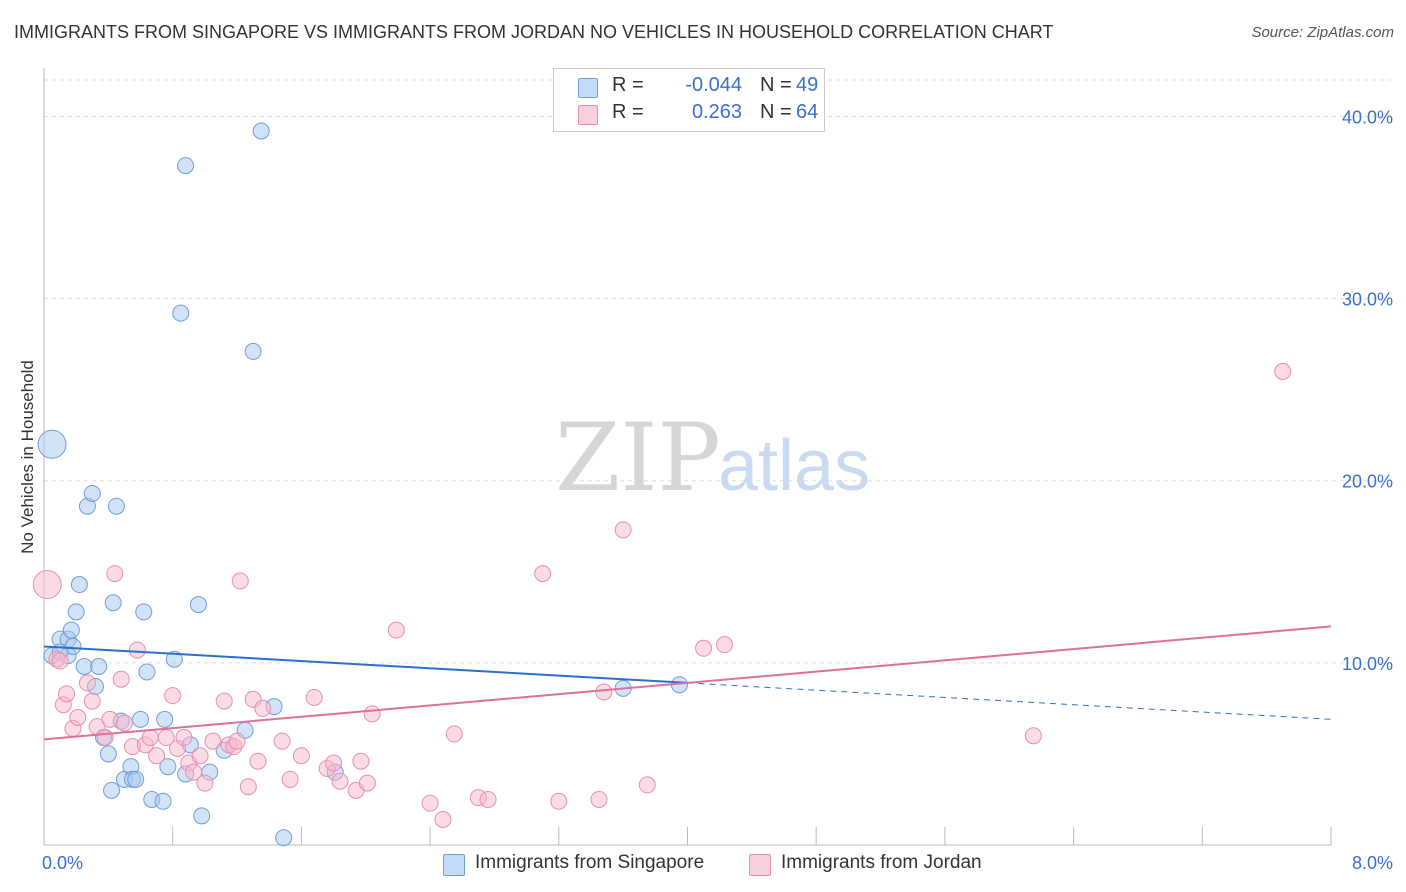 The width and height of the screenshot is (1406, 892). Describe the element at coordinates (590, 862) in the screenshot. I see `bottom-legend-label-singapore: Immigrants from Singapore` at that location.